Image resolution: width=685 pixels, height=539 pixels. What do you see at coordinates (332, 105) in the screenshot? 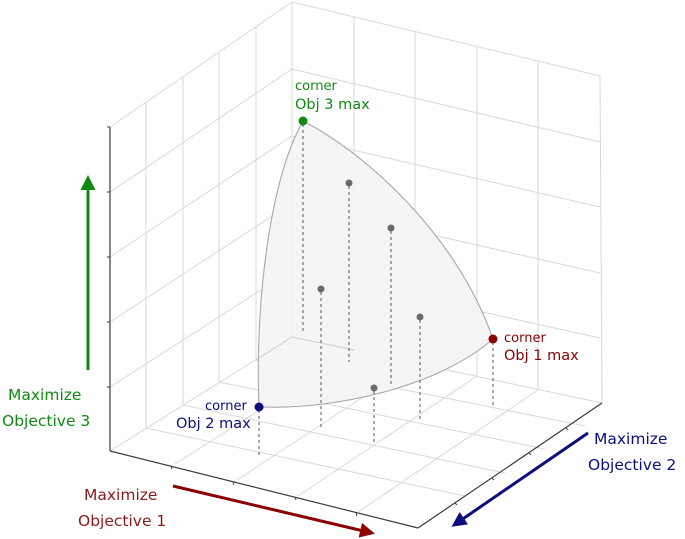
I see `obj3-corner-label-line2: Obj 3 max` at bounding box center [332, 105].